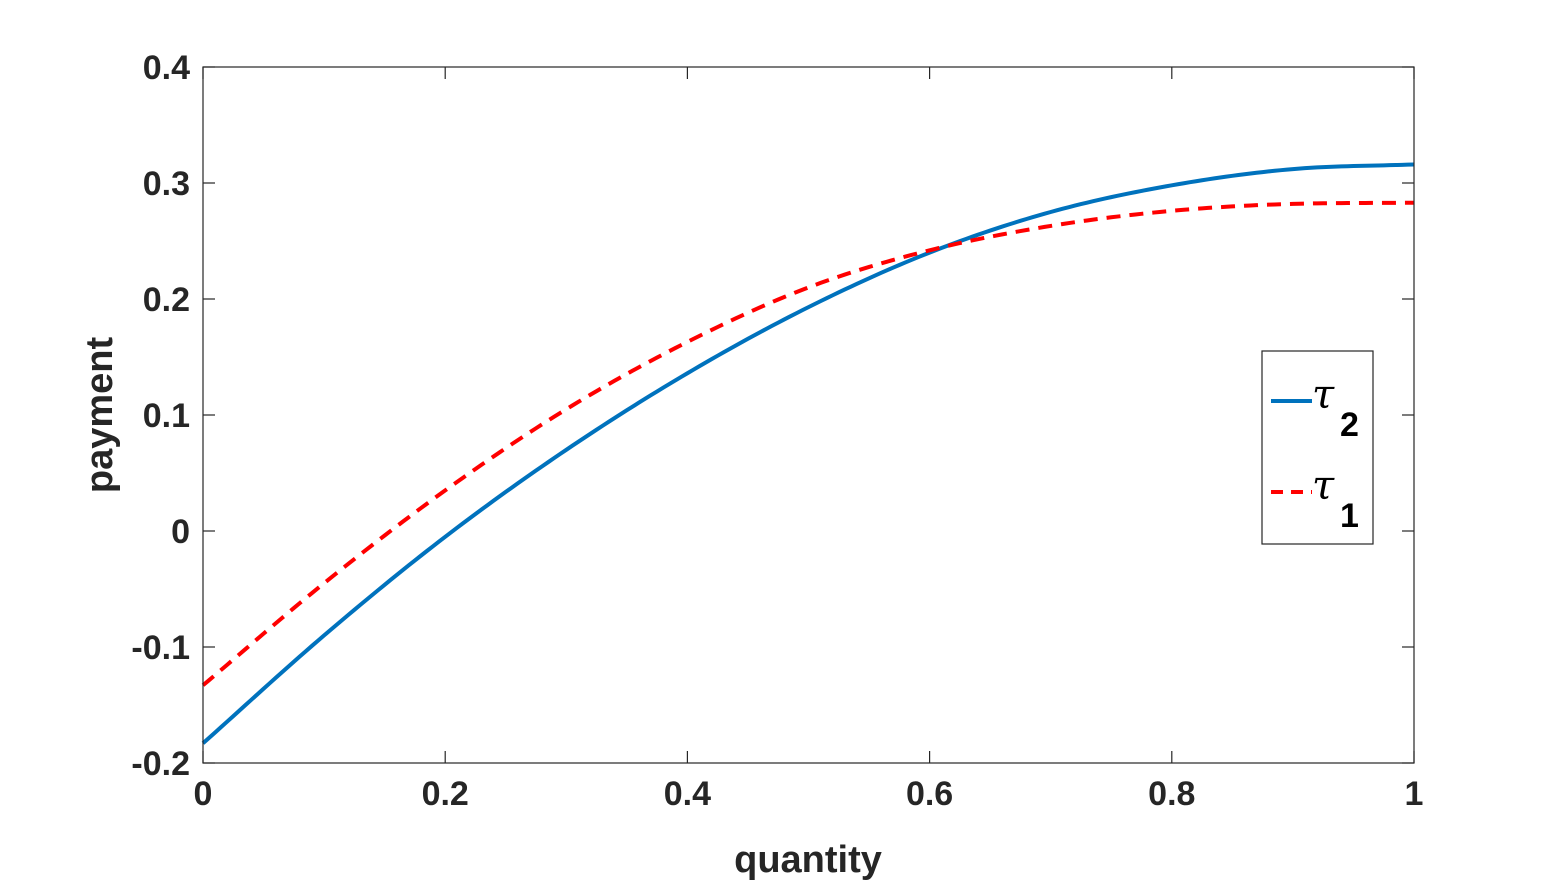 The image size is (1563, 884). I want to click on legend-symbol-series-2: τ, so click(1323, 486).